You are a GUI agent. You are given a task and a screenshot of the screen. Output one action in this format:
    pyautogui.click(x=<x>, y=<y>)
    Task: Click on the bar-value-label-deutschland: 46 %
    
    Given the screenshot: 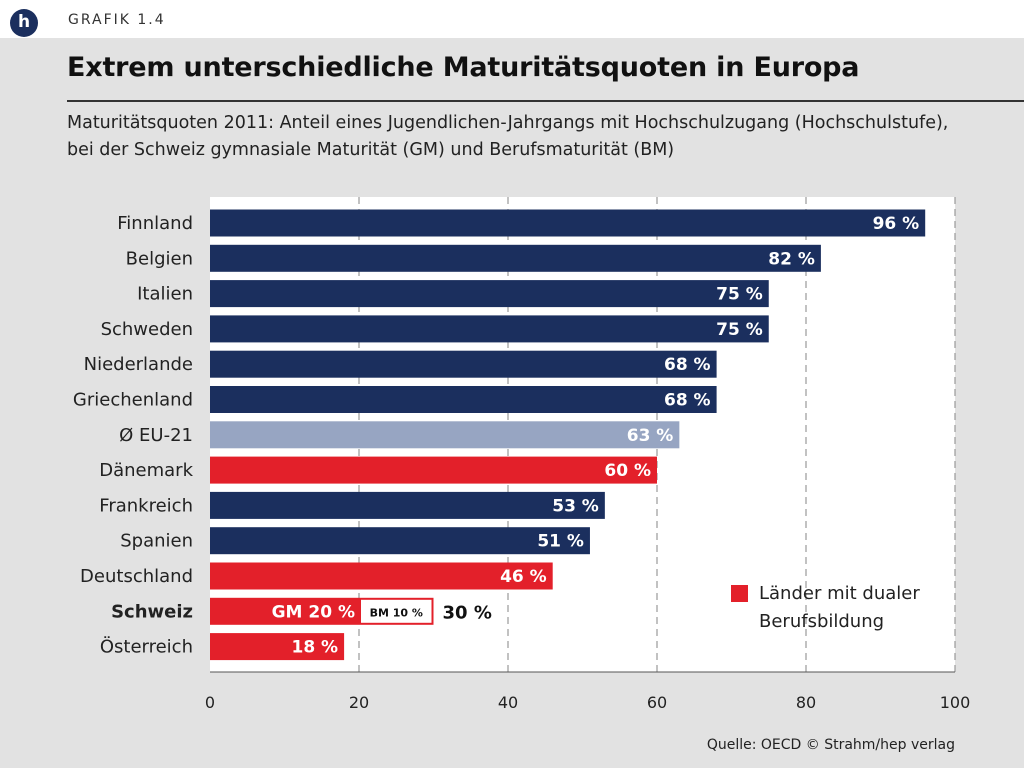 What is the action you would take?
    pyautogui.click(x=523, y=577)
    